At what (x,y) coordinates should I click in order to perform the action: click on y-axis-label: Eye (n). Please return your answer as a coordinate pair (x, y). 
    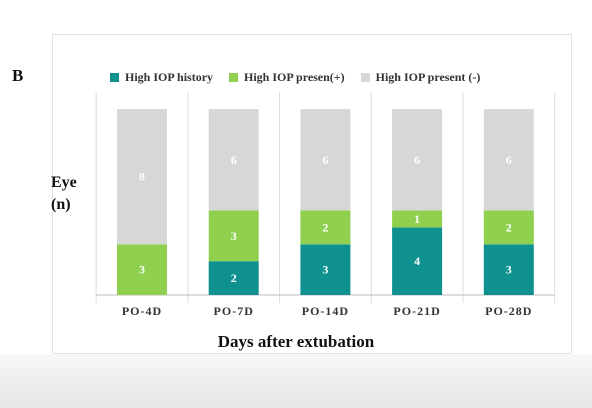
    Looking at the image, I should click on (64, 194).